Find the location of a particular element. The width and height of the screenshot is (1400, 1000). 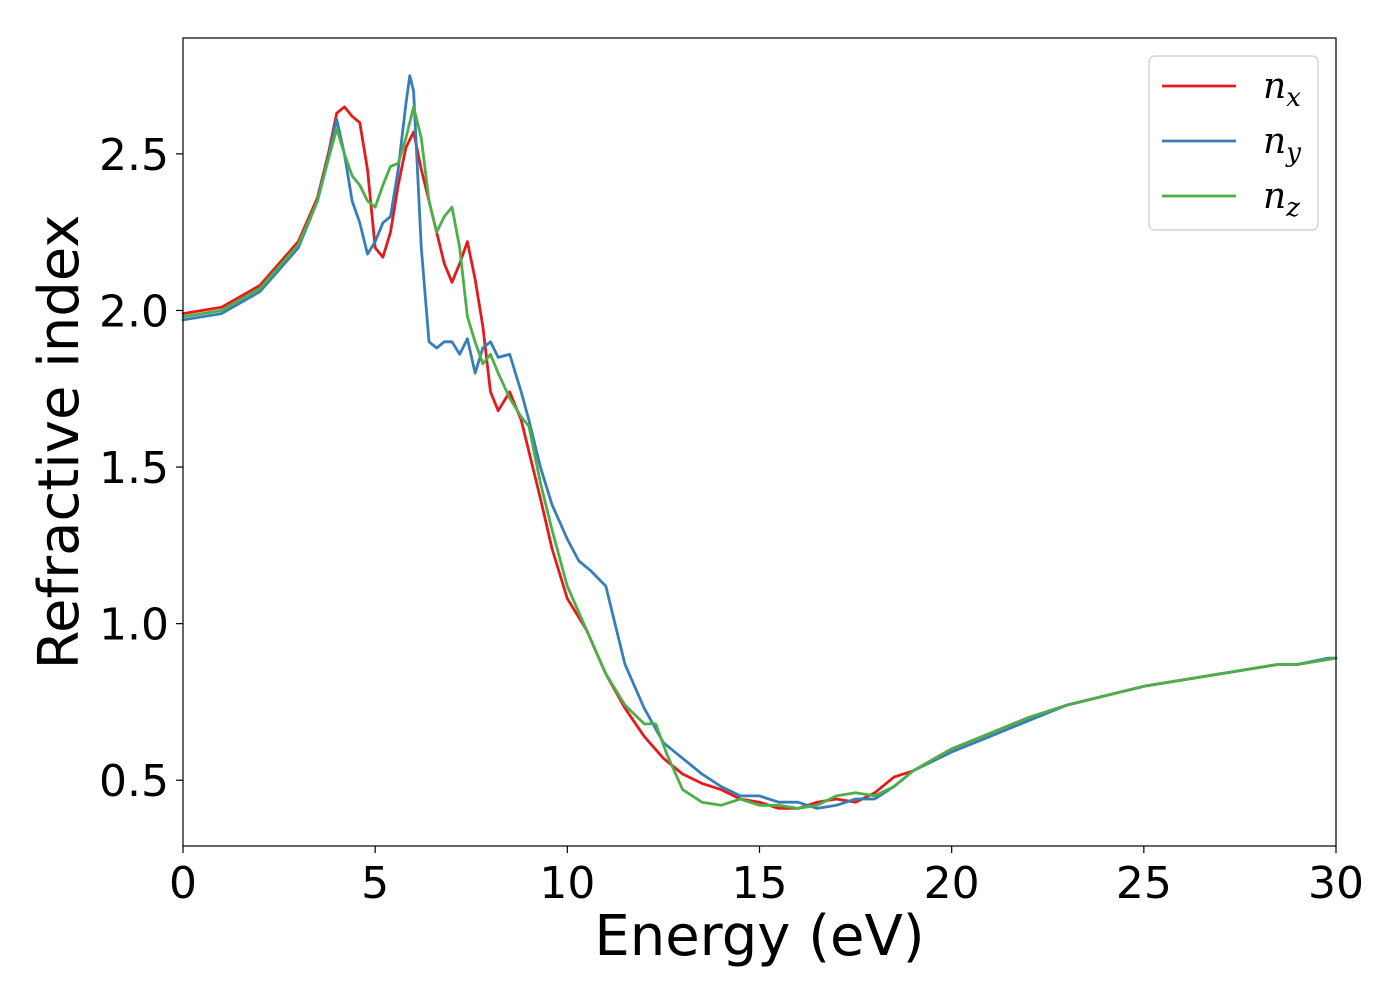

y-tick-label: 1.5 is located at coordinates (134, 468).